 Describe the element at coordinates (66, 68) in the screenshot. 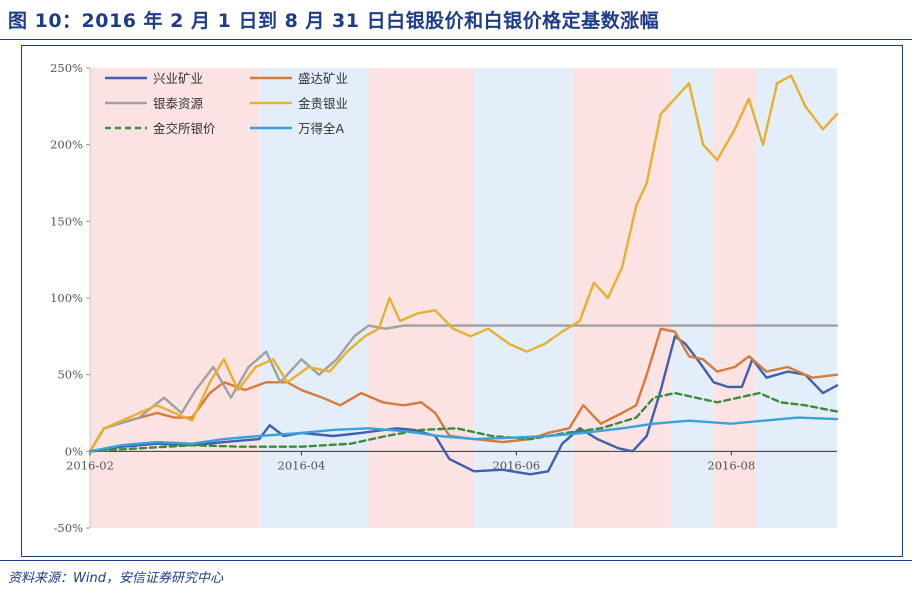

I see `y-tick-label: 250%` at that location.